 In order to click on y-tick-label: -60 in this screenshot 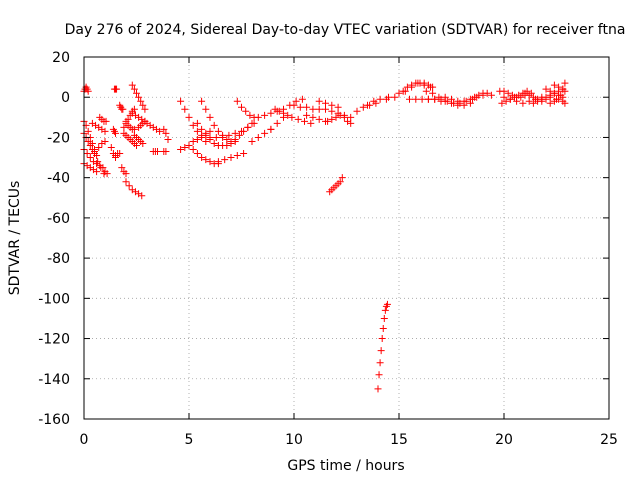, I will do `click(58, 219)`.